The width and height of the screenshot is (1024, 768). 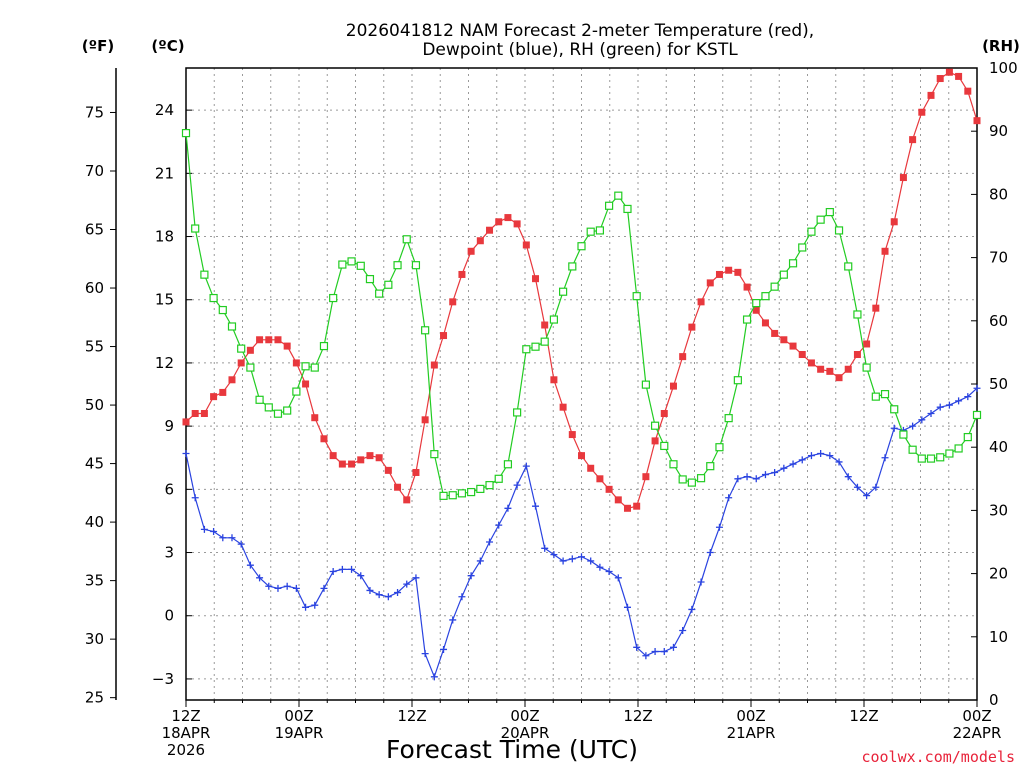 What do you see at coordinates (998, 384) in the screenshot?
I see `rh-tick-label: 50` at bounding box center [998, 384].